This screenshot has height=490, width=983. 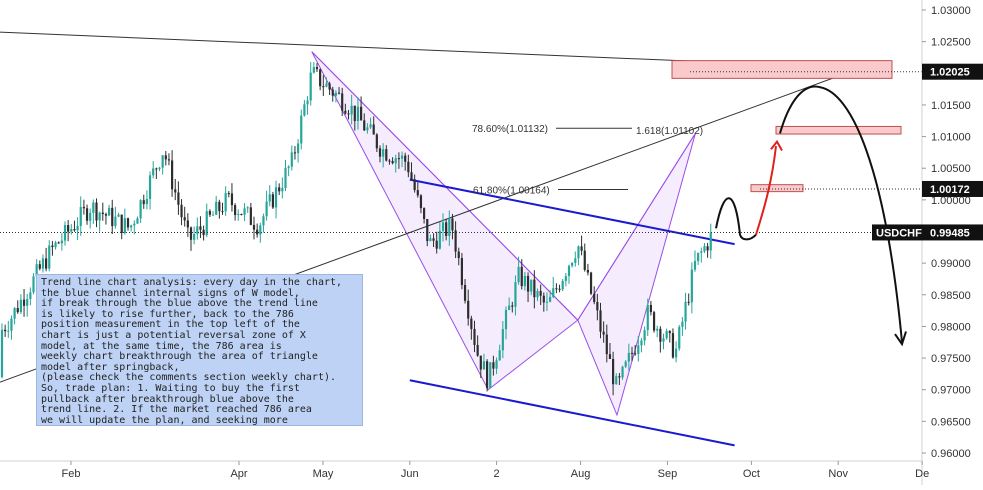 What do you see at coordinates (464, 470) in the screenshot?
I see `time-axis: Feb Apr May Jun 2 Aug Sep Oct Nov De` at bounding box center [464, 470].